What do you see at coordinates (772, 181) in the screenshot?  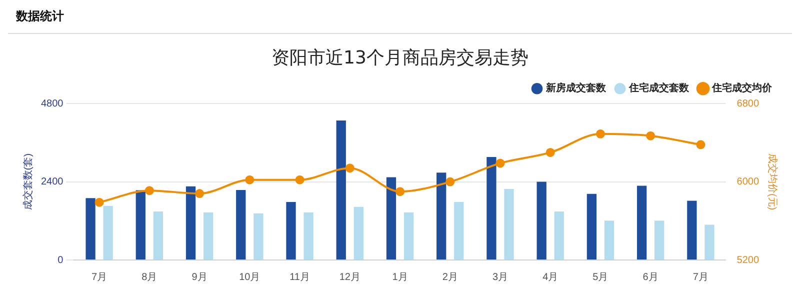 I see `y2-axis-title: 成交均价(元)` at bounding box center [772, 181].